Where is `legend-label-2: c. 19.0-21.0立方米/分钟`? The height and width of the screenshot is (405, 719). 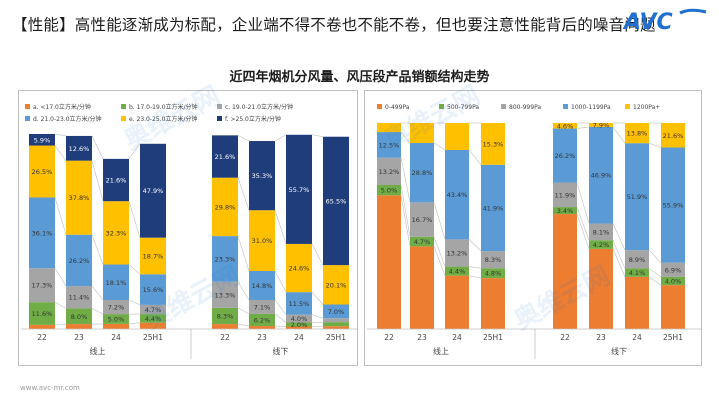 legend-label-2: c. 19.0-21.0立方米/分钟 is located at coordinates (259, 107).